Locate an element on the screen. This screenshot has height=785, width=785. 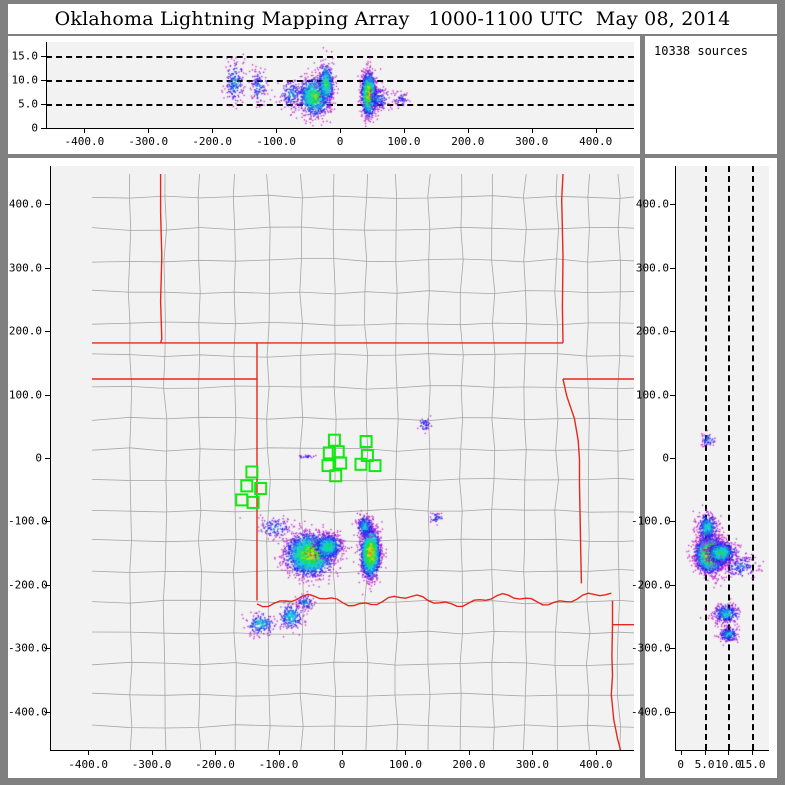
lightning-sources-altitude-ew is located at coordinates (340, 85).